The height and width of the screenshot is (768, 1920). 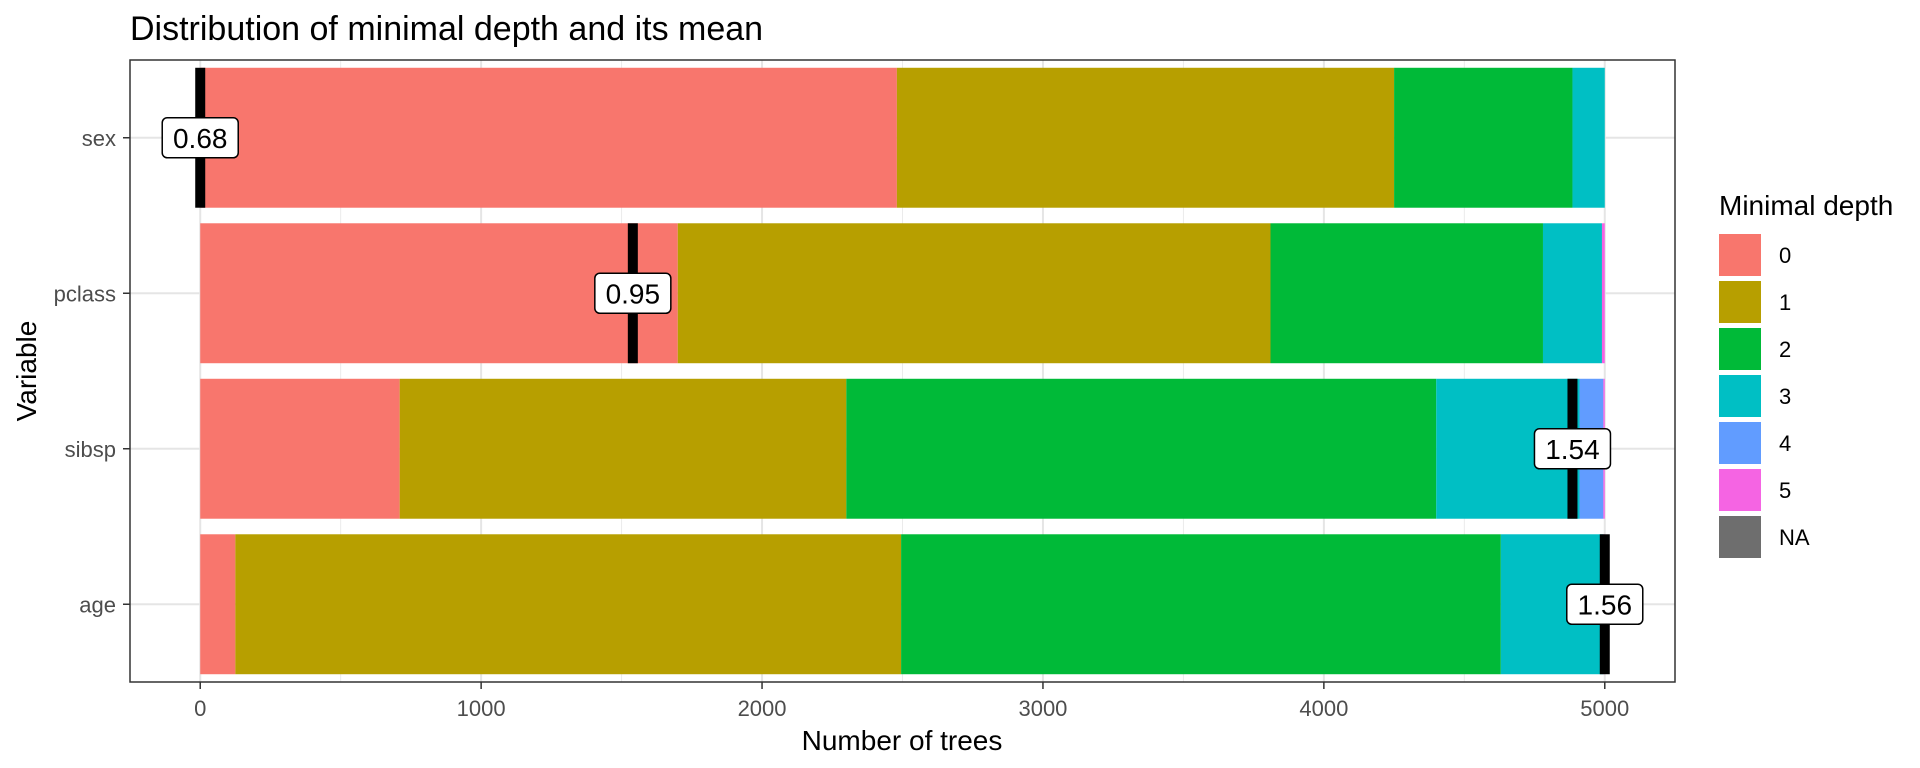 I want to click on legend-label-NA: NA, so click(x=1794, y=537).